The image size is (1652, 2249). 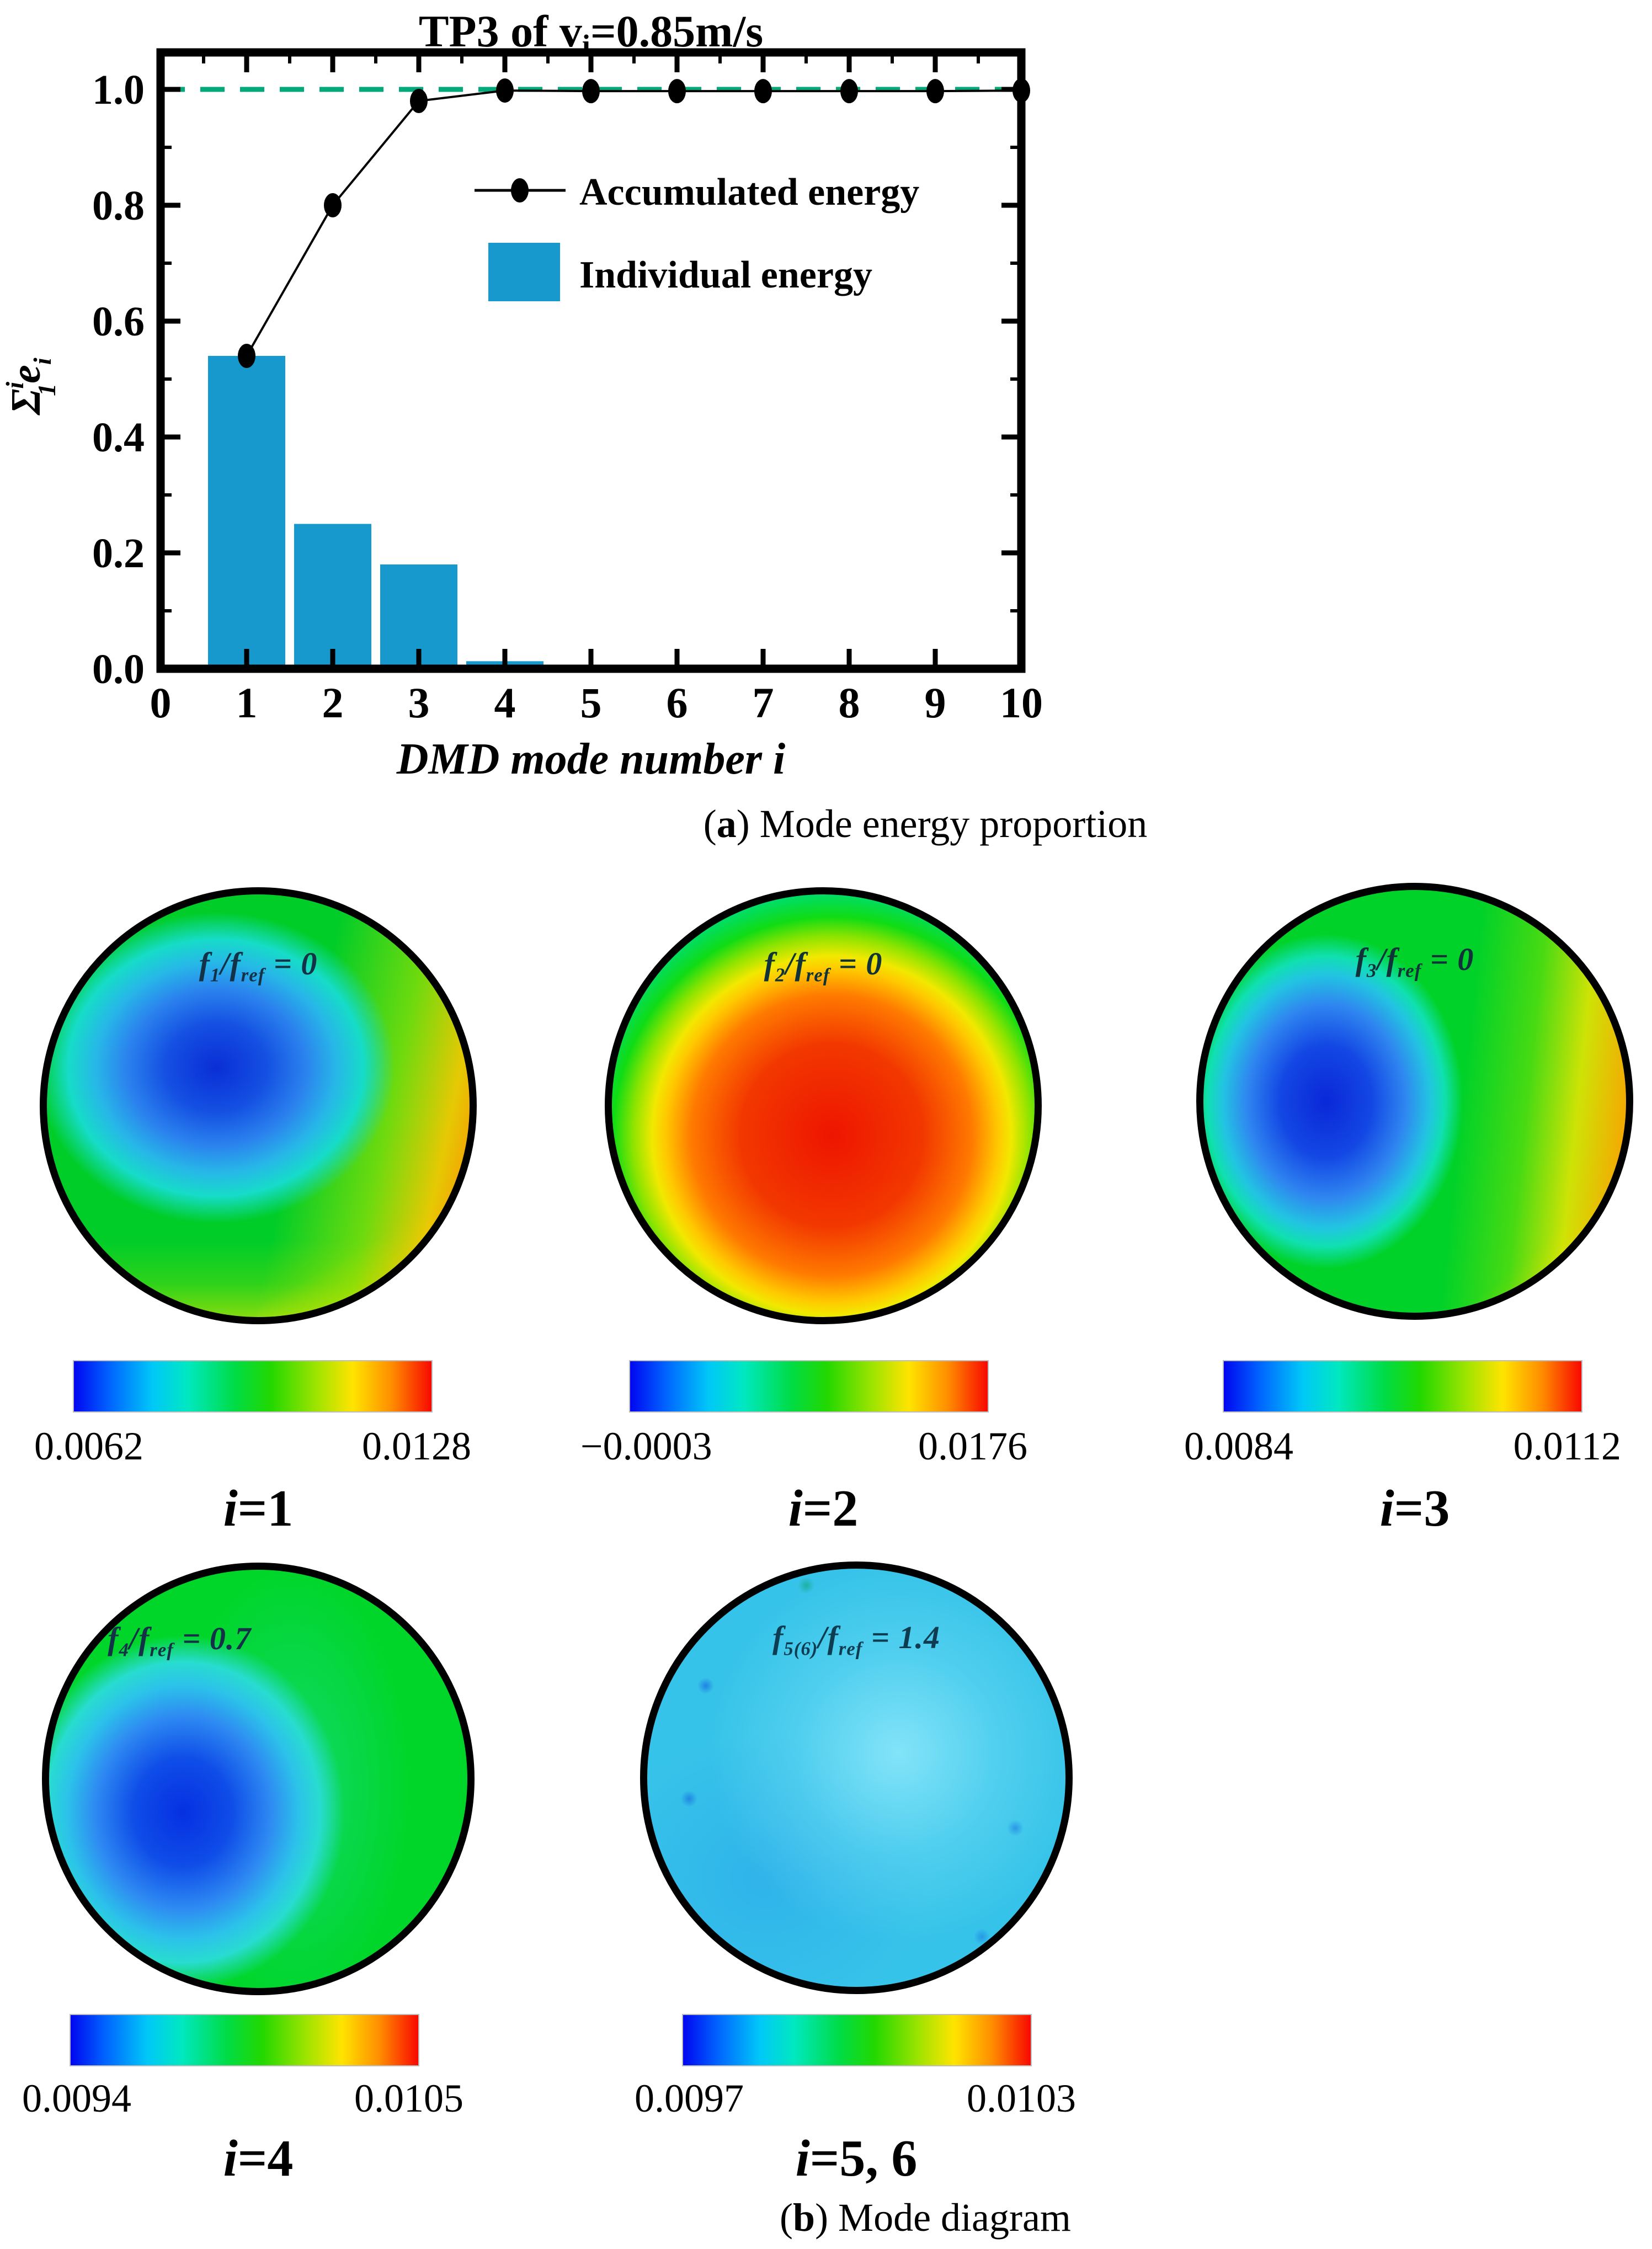 What do you see at coordinates (244, 2040) in the screenshot?
I see `colorbar-i4` at bounding box center [244, 2040].